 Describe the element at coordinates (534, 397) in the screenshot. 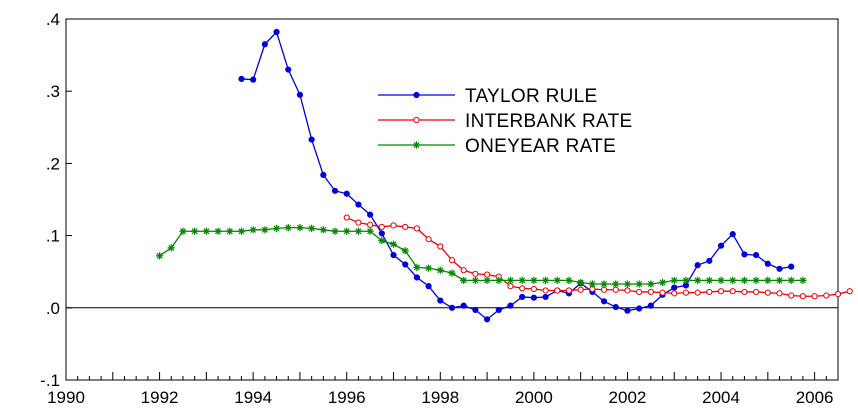

I see `x-tick-label: 2000` at that location.